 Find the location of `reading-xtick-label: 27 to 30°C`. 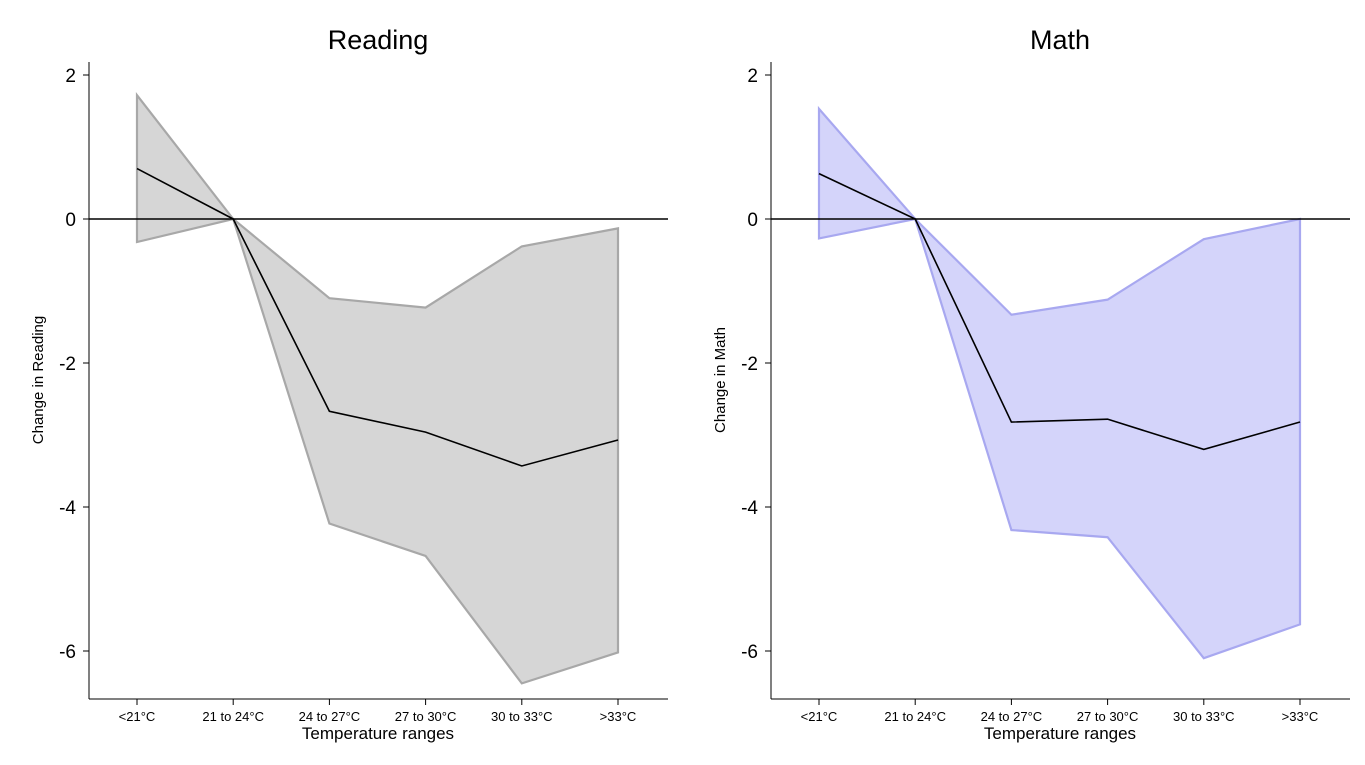

reading-xtick-label: 27 to 30°C is located at coordinates (426, 716).